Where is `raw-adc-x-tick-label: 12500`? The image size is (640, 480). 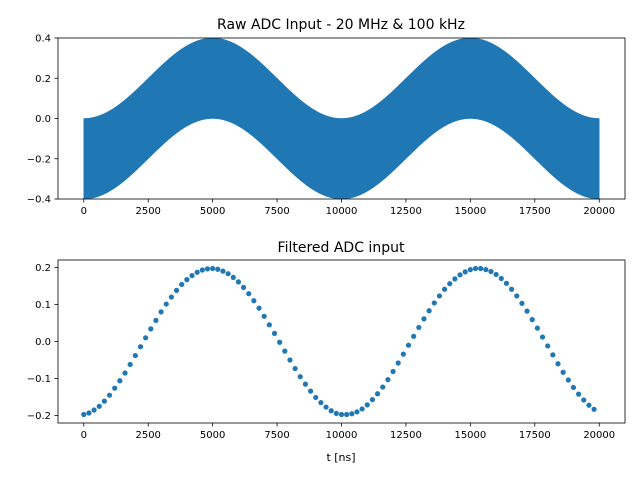
raw-adc-x-tick-label: 12500 is located at coordinates (406, 211).